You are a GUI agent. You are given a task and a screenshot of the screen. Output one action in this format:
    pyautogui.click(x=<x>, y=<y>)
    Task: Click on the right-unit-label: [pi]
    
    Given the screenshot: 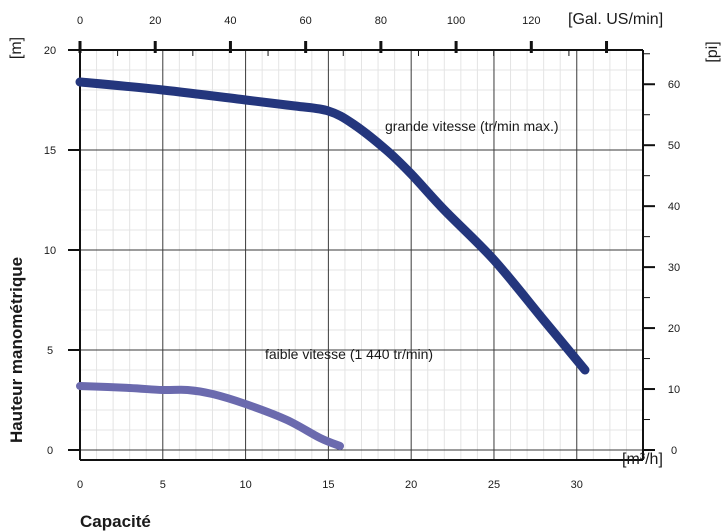 What is the action you would take?
    pyautogui.click(x=712, y=51)
    